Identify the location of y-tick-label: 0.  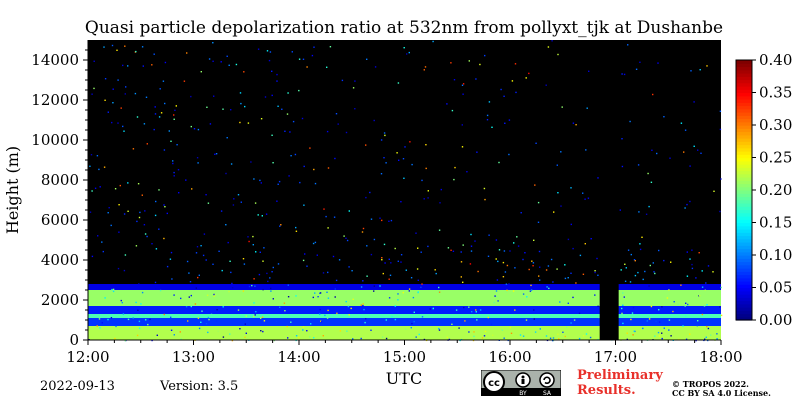
(74, 340).